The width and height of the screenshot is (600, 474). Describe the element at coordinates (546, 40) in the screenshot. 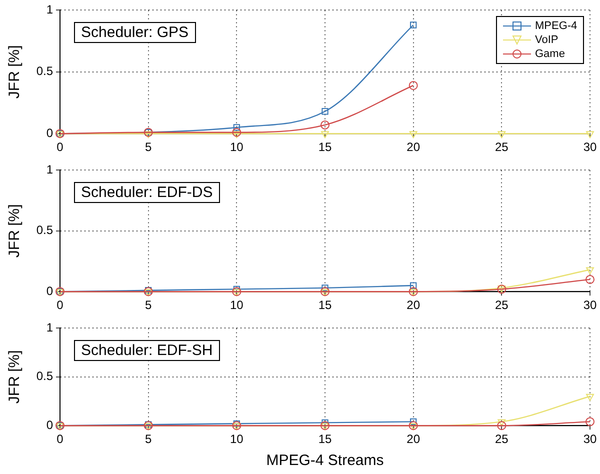

I see `legend-label: VoIP` at that location.